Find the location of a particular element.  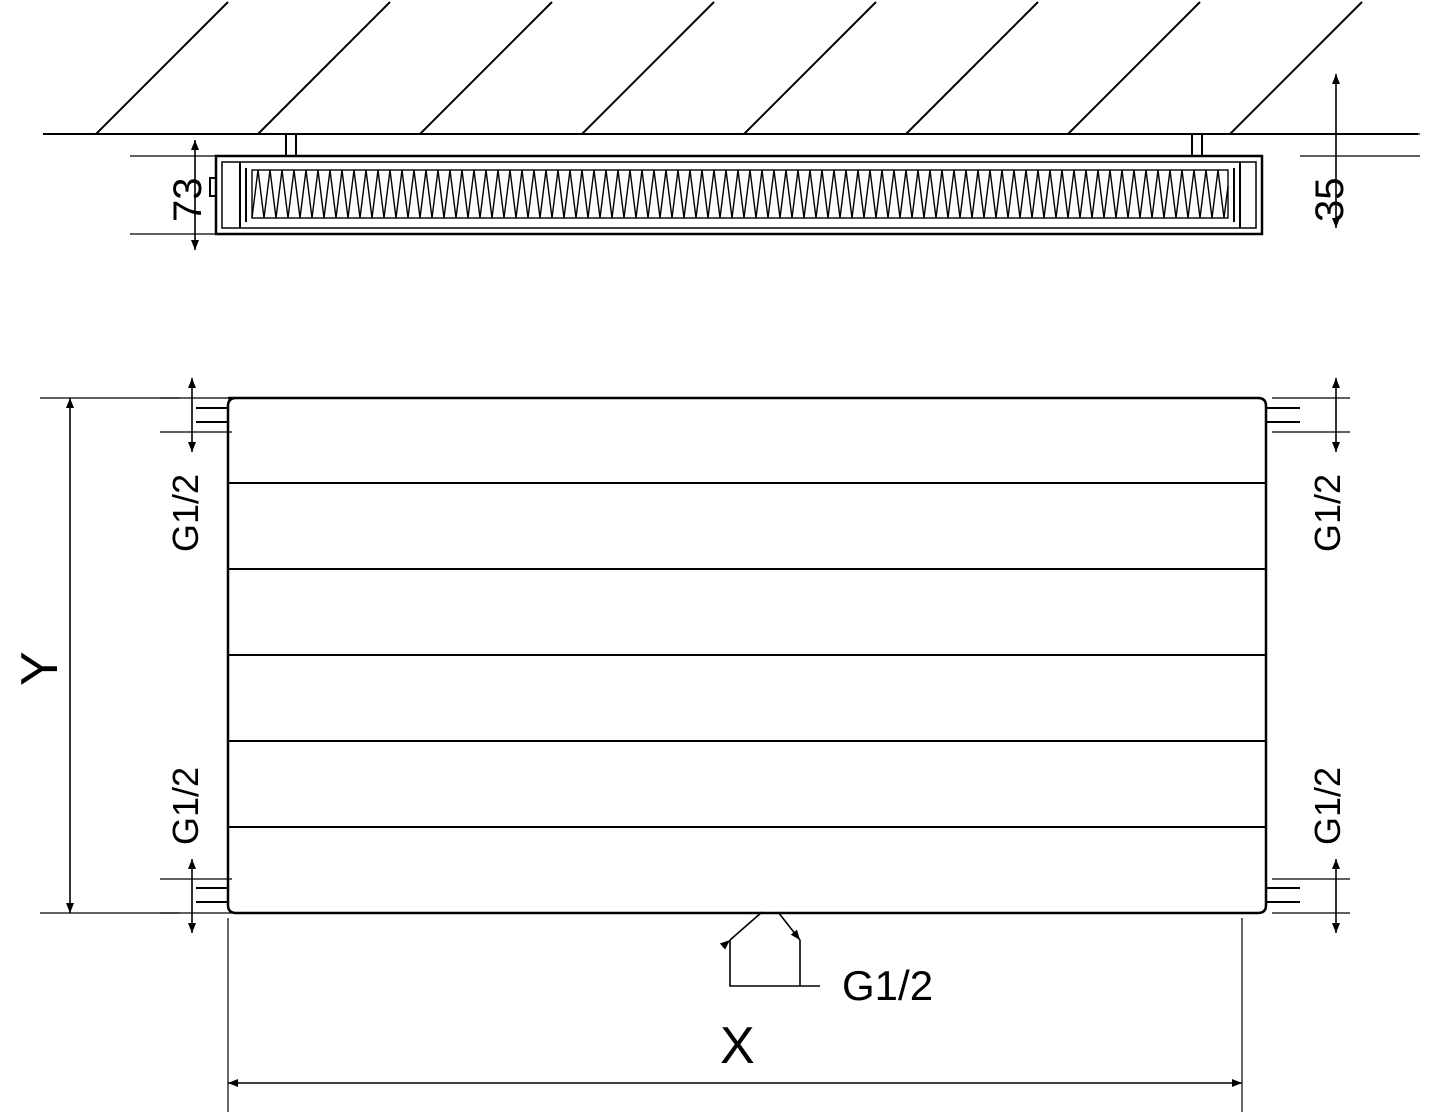

leader-lines-g12-bottom is located at coordinates (769, 949).